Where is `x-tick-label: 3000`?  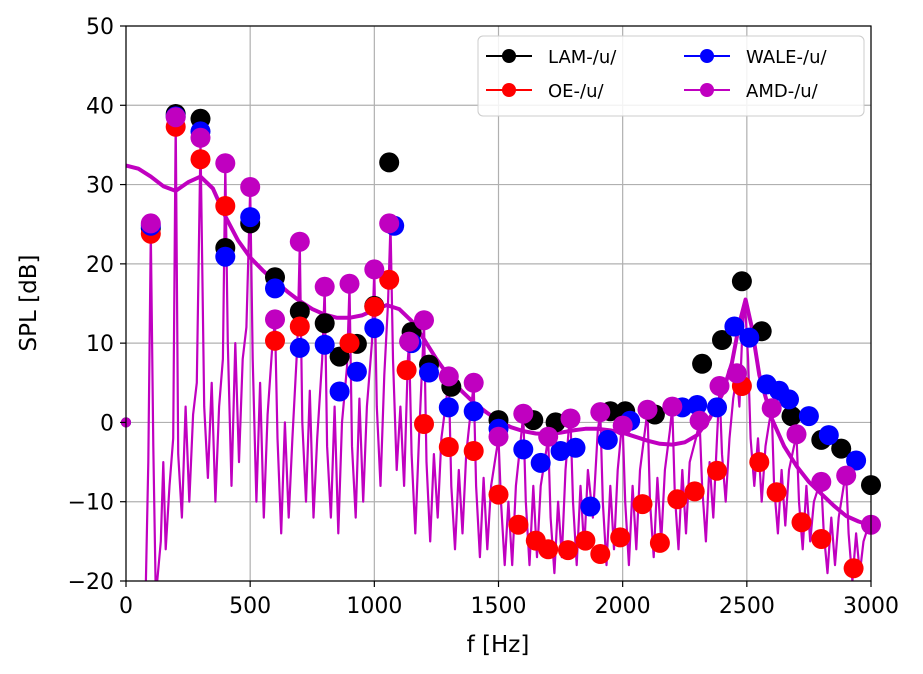
x-tick-label: 3000 is located at coordinates (871, 606).